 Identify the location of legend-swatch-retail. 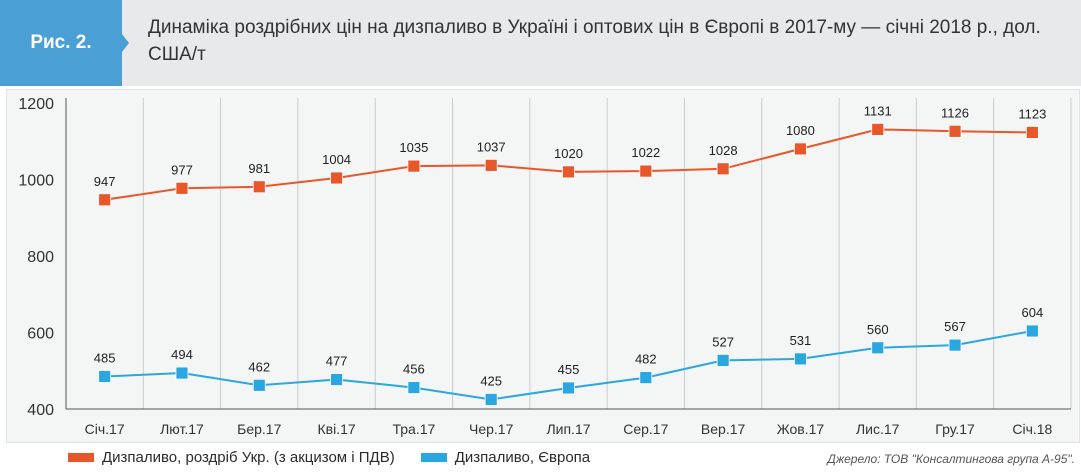
(81, 457).